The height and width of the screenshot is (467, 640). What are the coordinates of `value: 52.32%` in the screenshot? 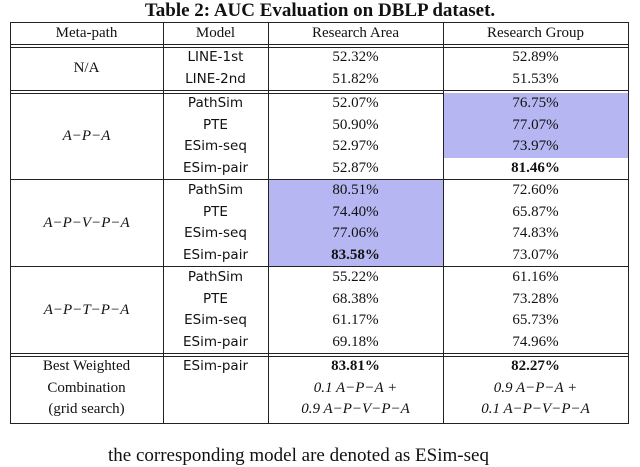 It's located at (355, 57).